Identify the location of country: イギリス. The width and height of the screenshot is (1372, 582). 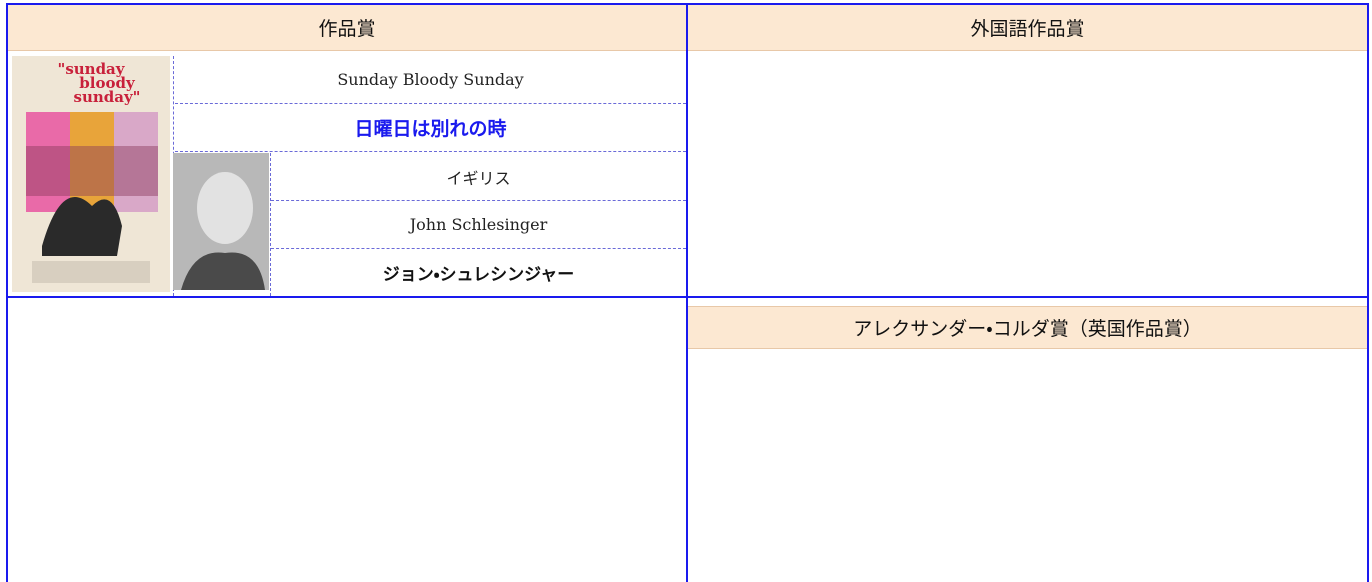
(478, 177).